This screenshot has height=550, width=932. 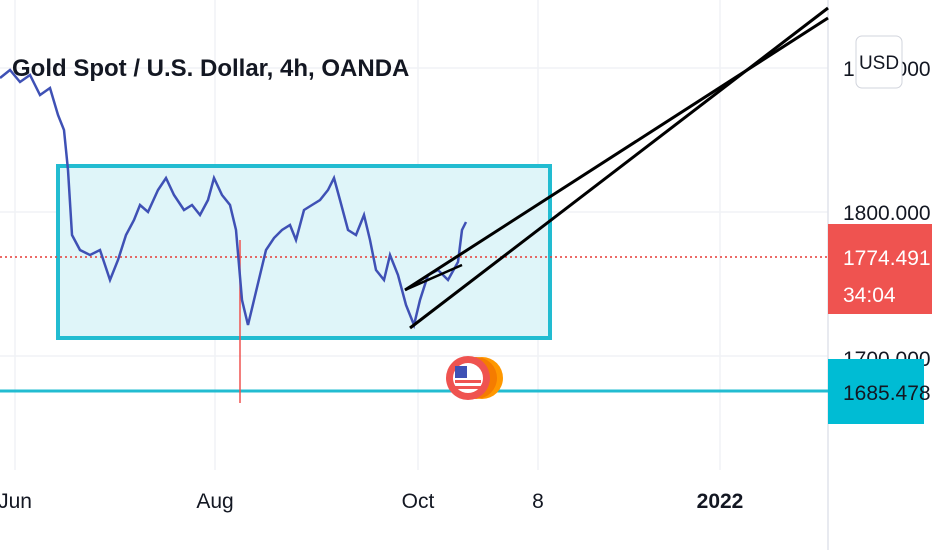 What do you see at coordinates (433, 277) in the screenshot?
I see `trend-line` at bounding box center [433, 277].